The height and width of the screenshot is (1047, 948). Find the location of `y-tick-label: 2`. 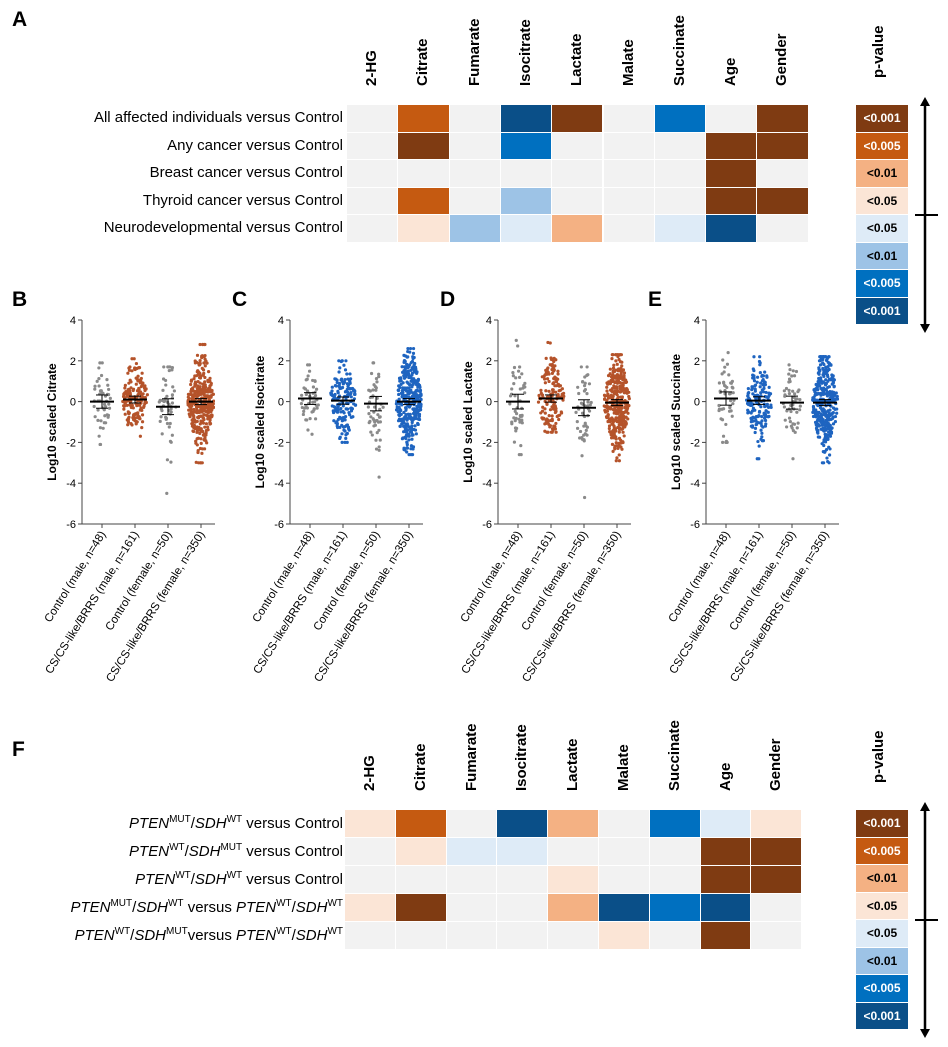

y-tick-label: 2 is located at coordinates (73, 362).